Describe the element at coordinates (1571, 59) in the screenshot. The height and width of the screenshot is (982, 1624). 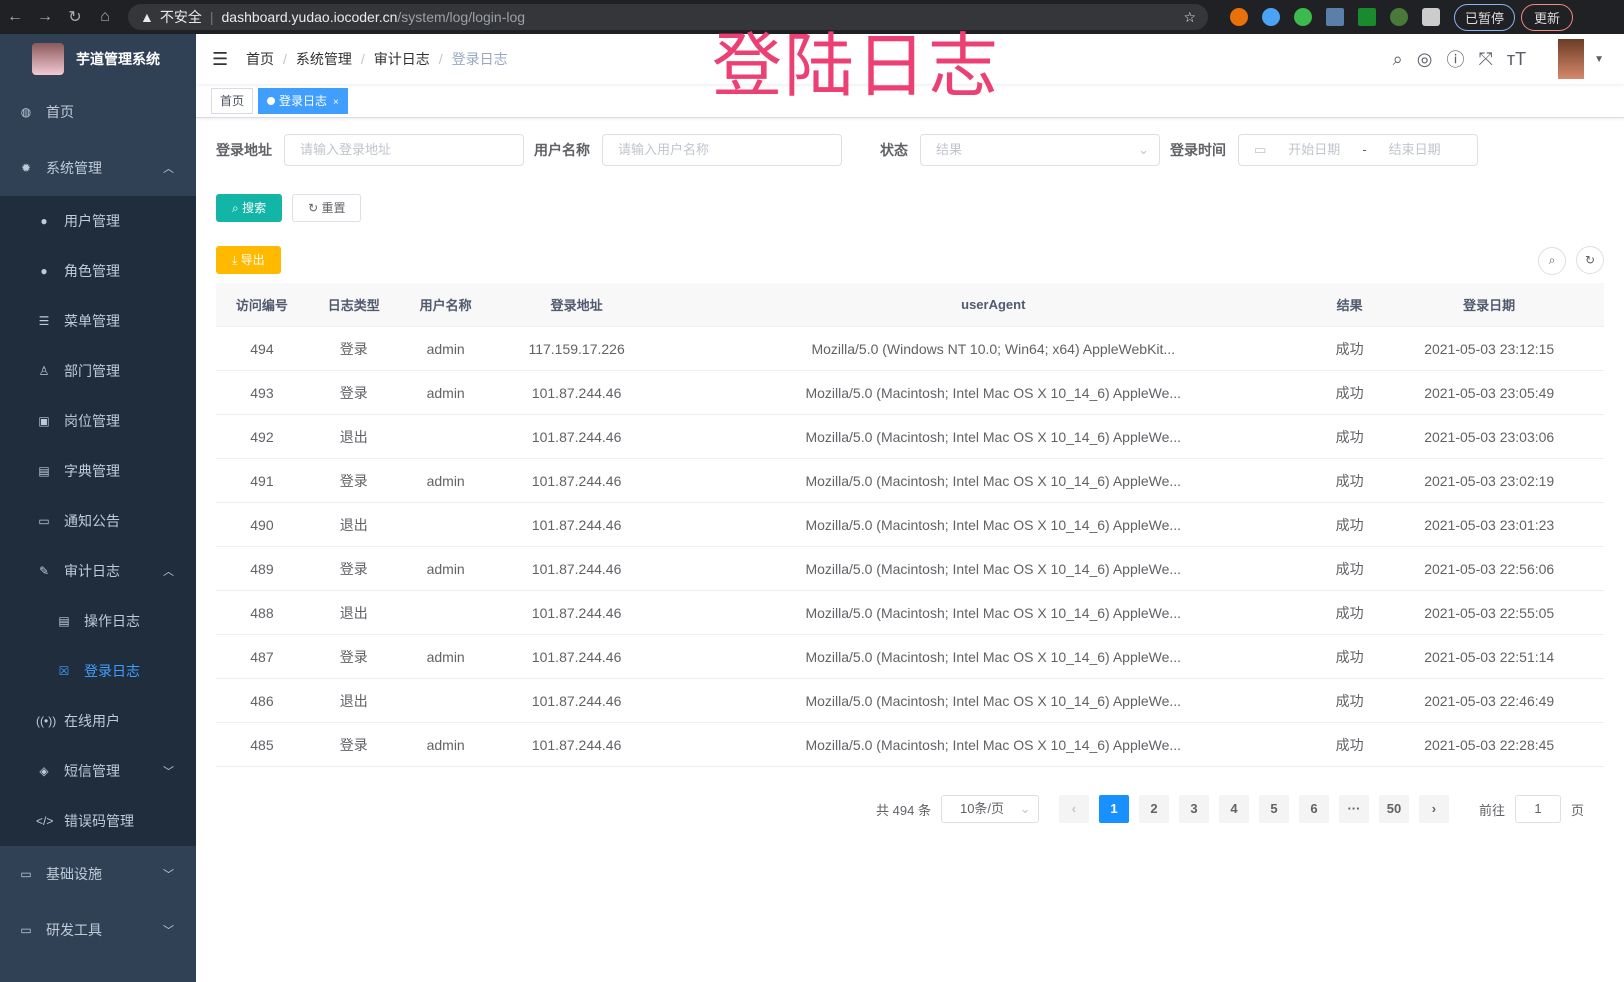
I see `avatar` at that location.